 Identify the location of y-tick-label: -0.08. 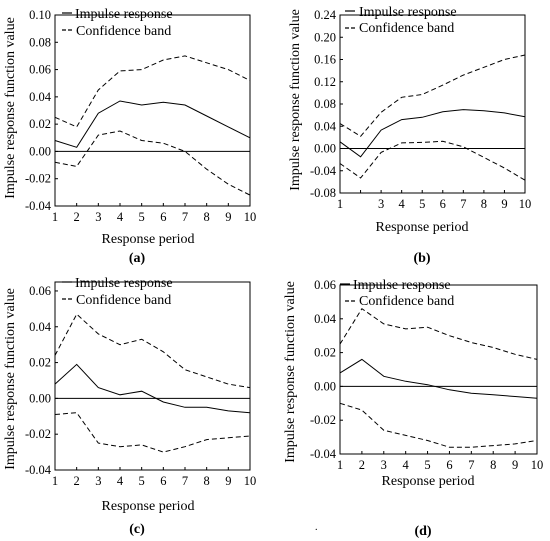
(323, 193).